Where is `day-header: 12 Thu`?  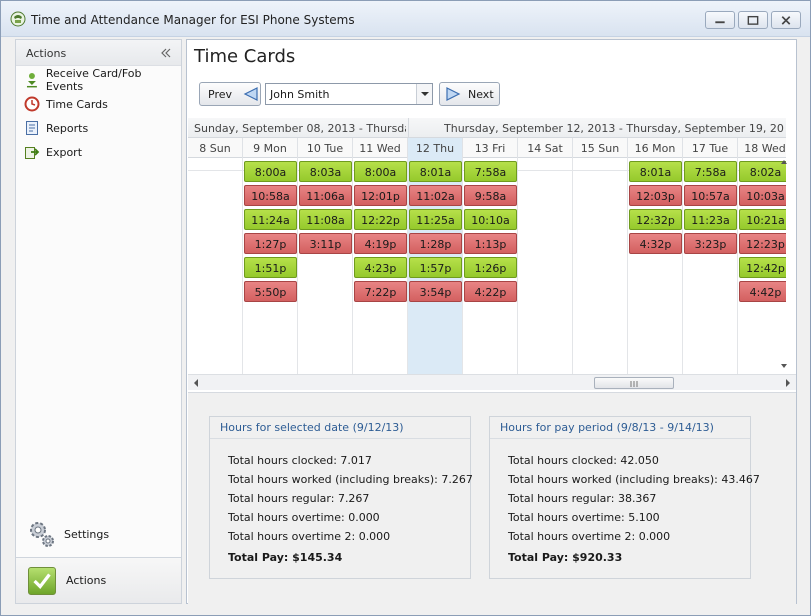 day-header: 12 Thu is located at coordinates (435, 148).